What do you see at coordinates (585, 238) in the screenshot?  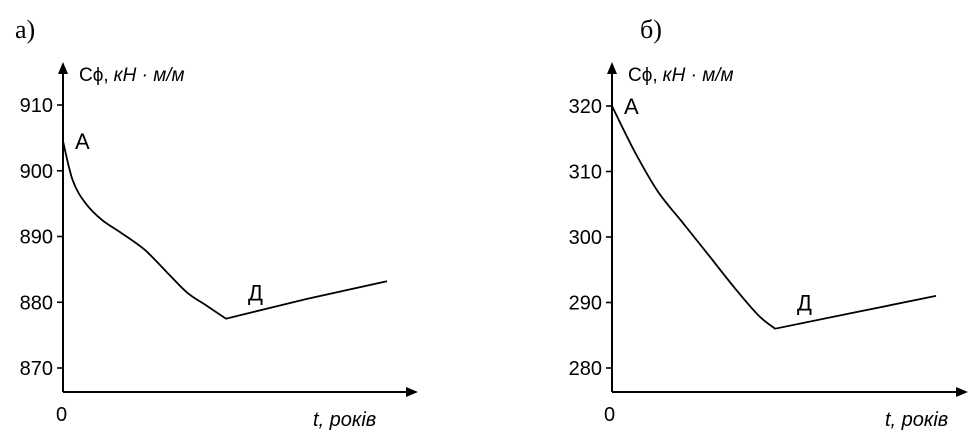 I see `y-tick-label: 300` at bounding box center [585, 238].